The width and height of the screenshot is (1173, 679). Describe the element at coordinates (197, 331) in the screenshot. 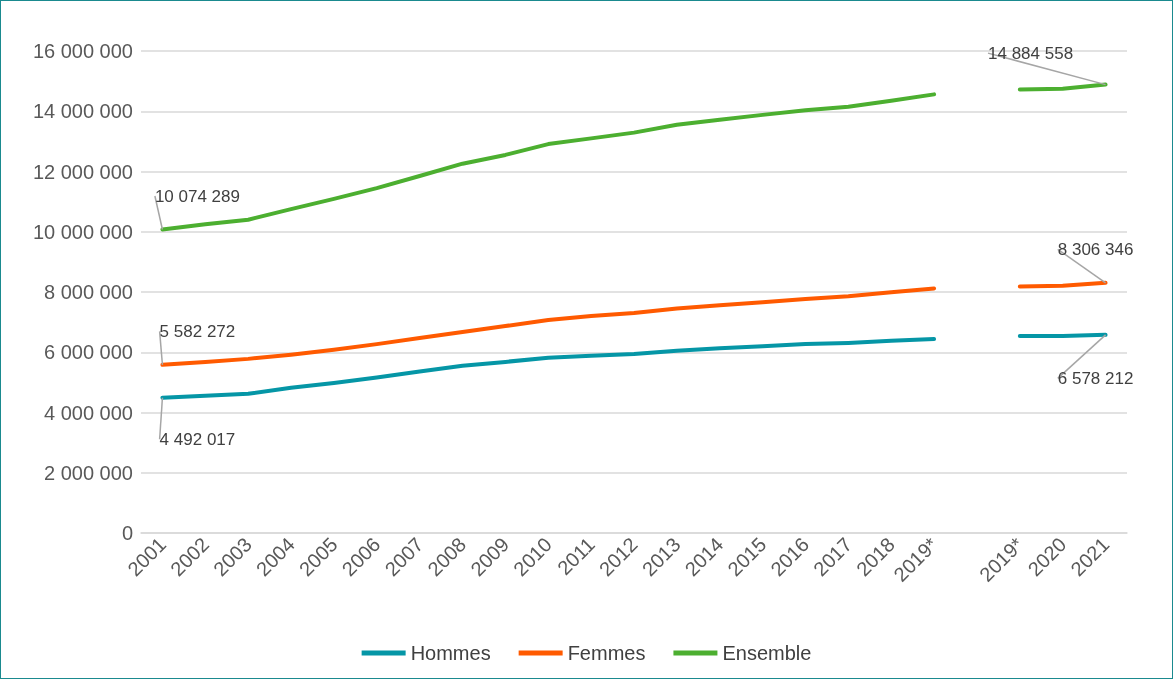

I see `data-label: 5 582 272` at that location.